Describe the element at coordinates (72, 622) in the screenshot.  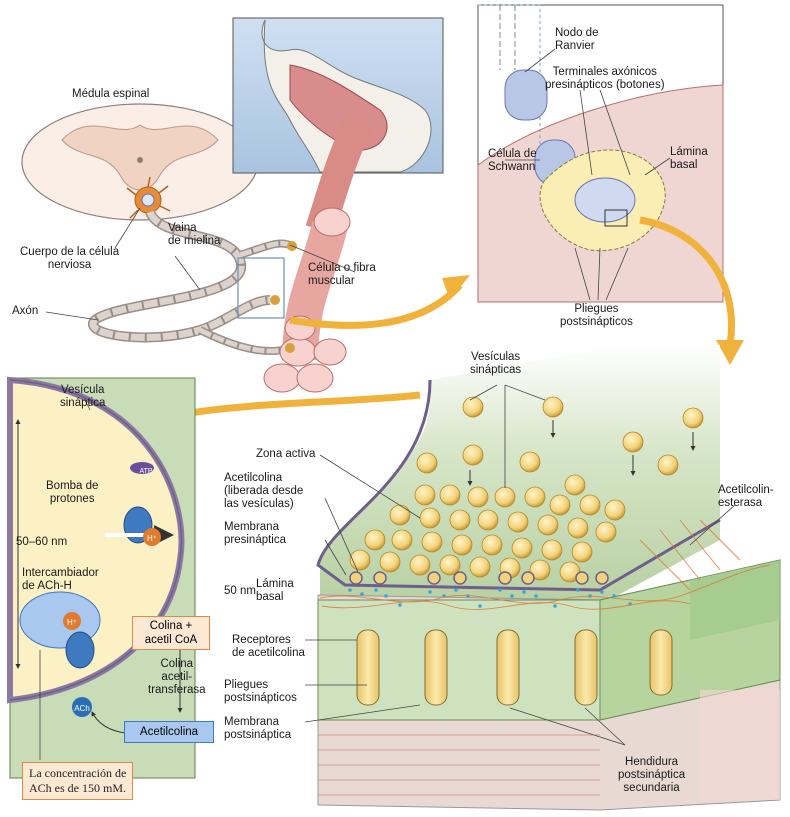
I see `proton-label-exchanger: H⁺` at that location.